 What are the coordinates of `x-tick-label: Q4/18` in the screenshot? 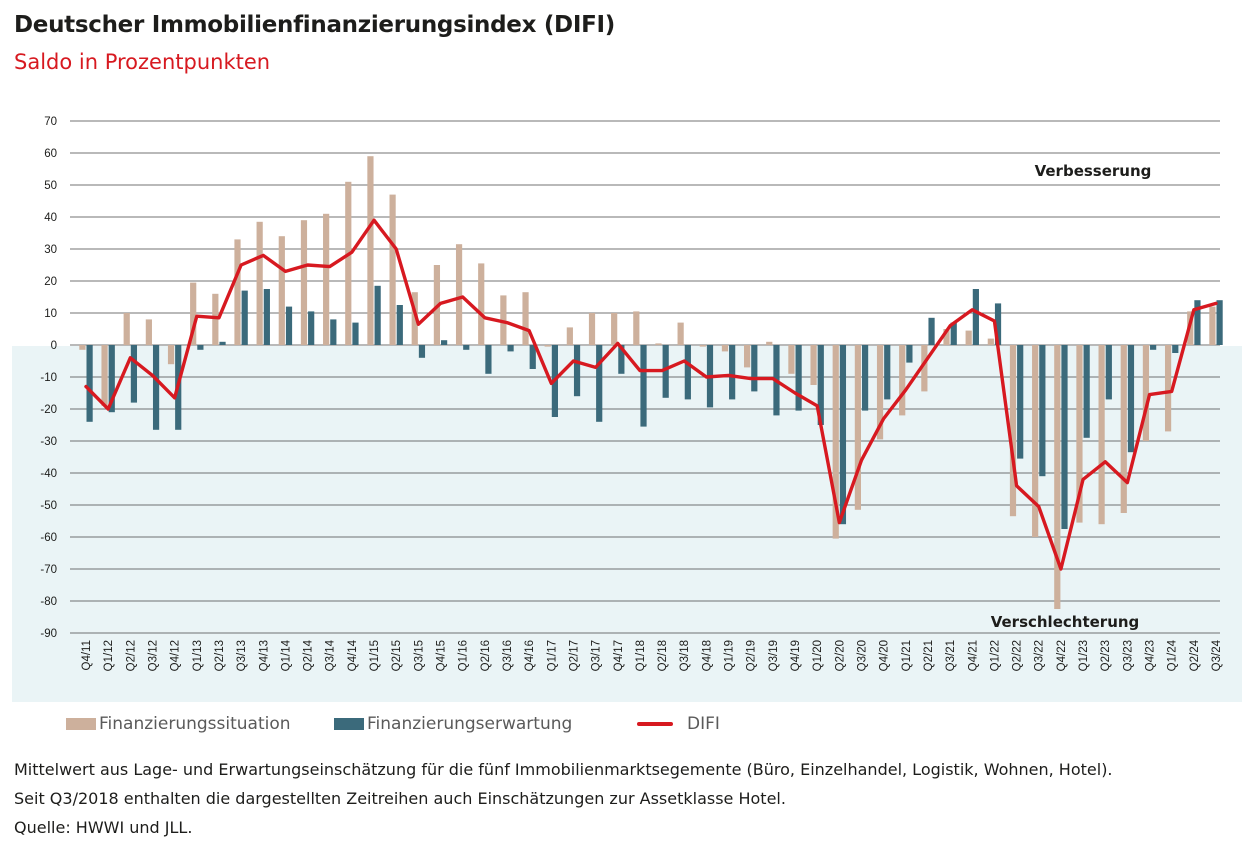 It's located at (707, 655).